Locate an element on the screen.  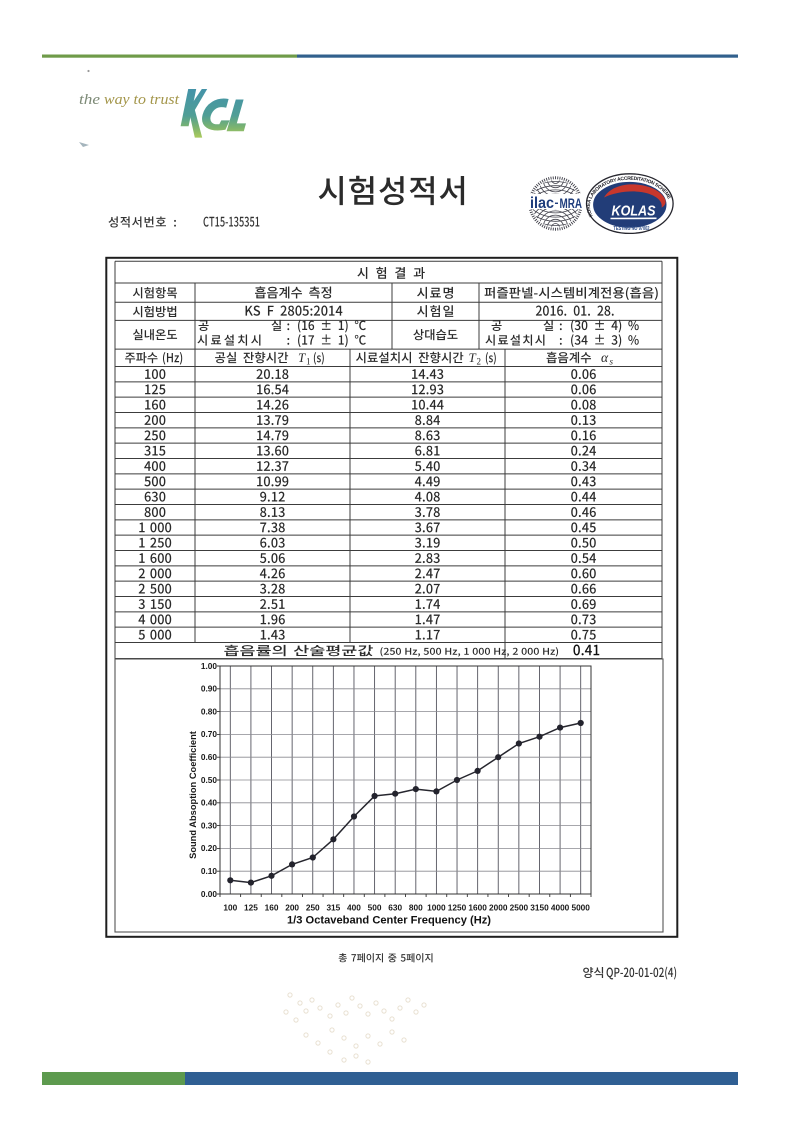
svg-text: 0.00 is located at coordinates (209, 894).